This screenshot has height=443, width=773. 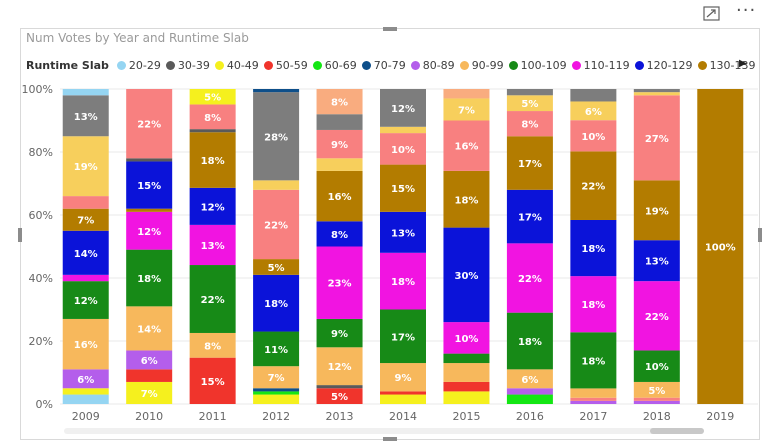 What do you see at coordinates (20, 235) in the screenshot?
I see `resize-handle-left` at bounding box center [20, 235].